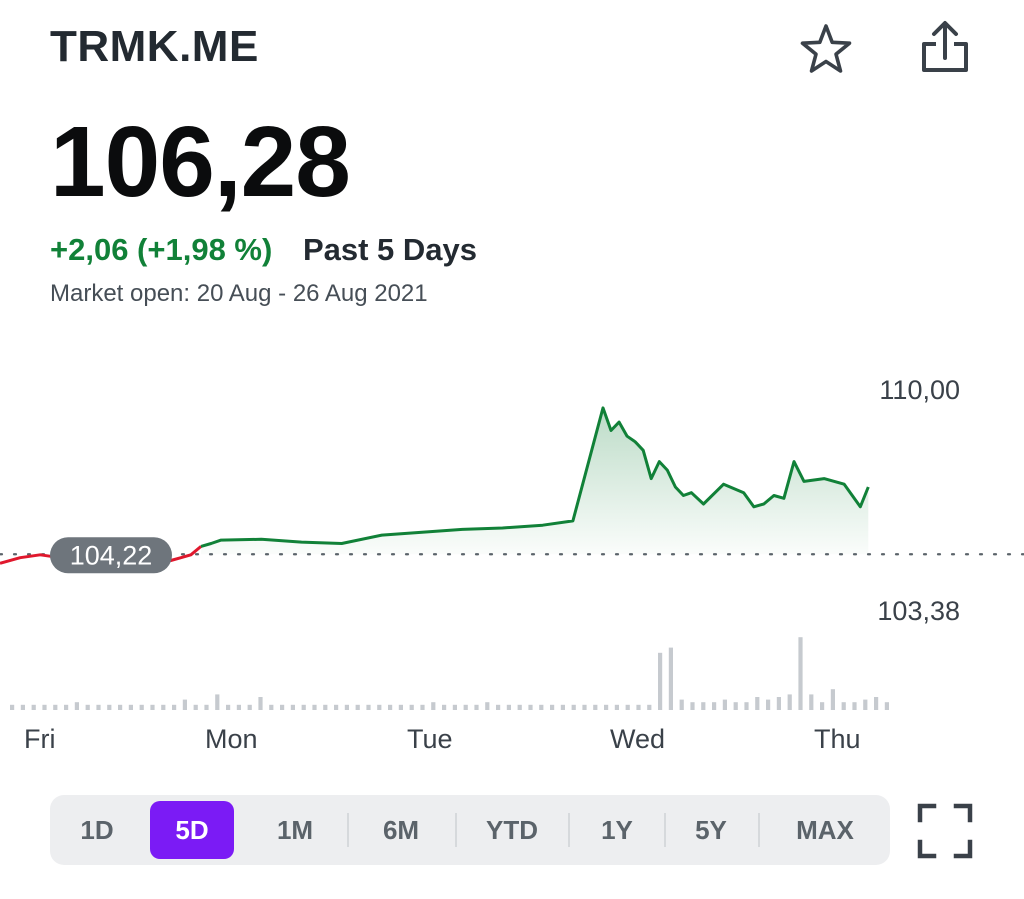 This screenshot has height=899, width=1024. I want to click on change-row: +2,06 (+1,98 %) Past 5 Days, so click(263, 250).